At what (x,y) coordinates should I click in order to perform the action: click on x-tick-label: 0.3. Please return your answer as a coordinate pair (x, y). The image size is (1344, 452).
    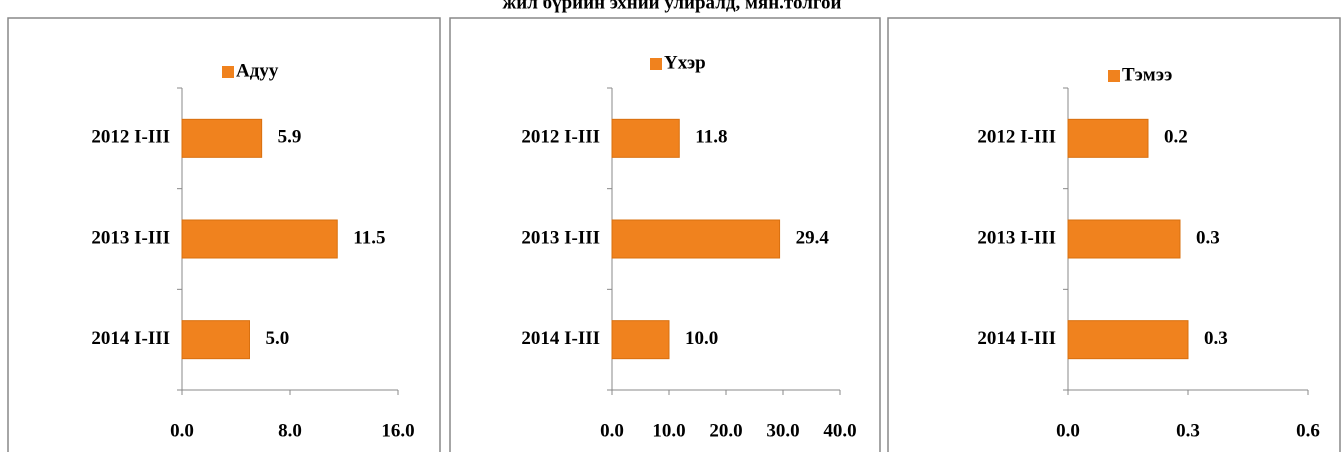
    Looking at the image, I should click on (1188, 430).